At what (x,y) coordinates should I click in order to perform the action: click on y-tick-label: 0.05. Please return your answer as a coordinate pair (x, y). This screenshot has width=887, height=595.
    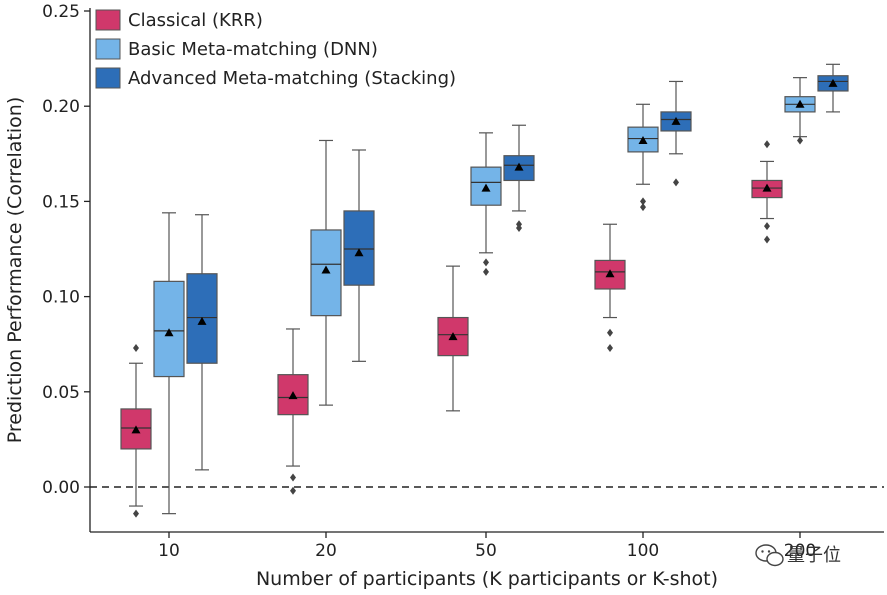
    Looking at the image, I should click on (61, 393).